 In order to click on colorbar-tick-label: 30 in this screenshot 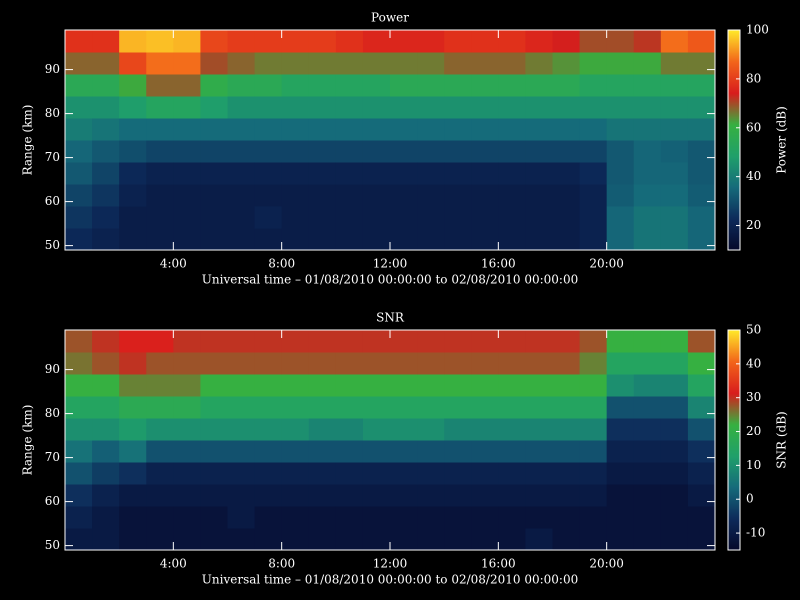, I will do `click(753, 397)`.